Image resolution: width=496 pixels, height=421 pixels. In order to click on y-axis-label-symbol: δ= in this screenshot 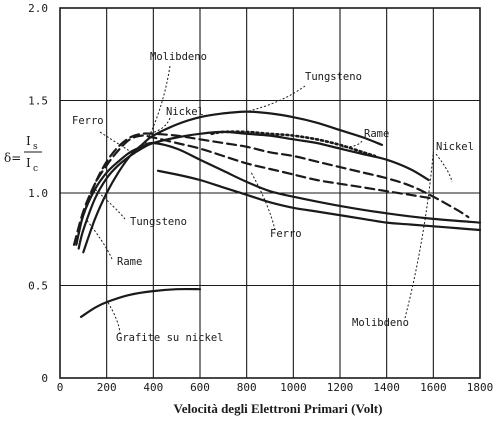, I will do `click(12, 158)`.